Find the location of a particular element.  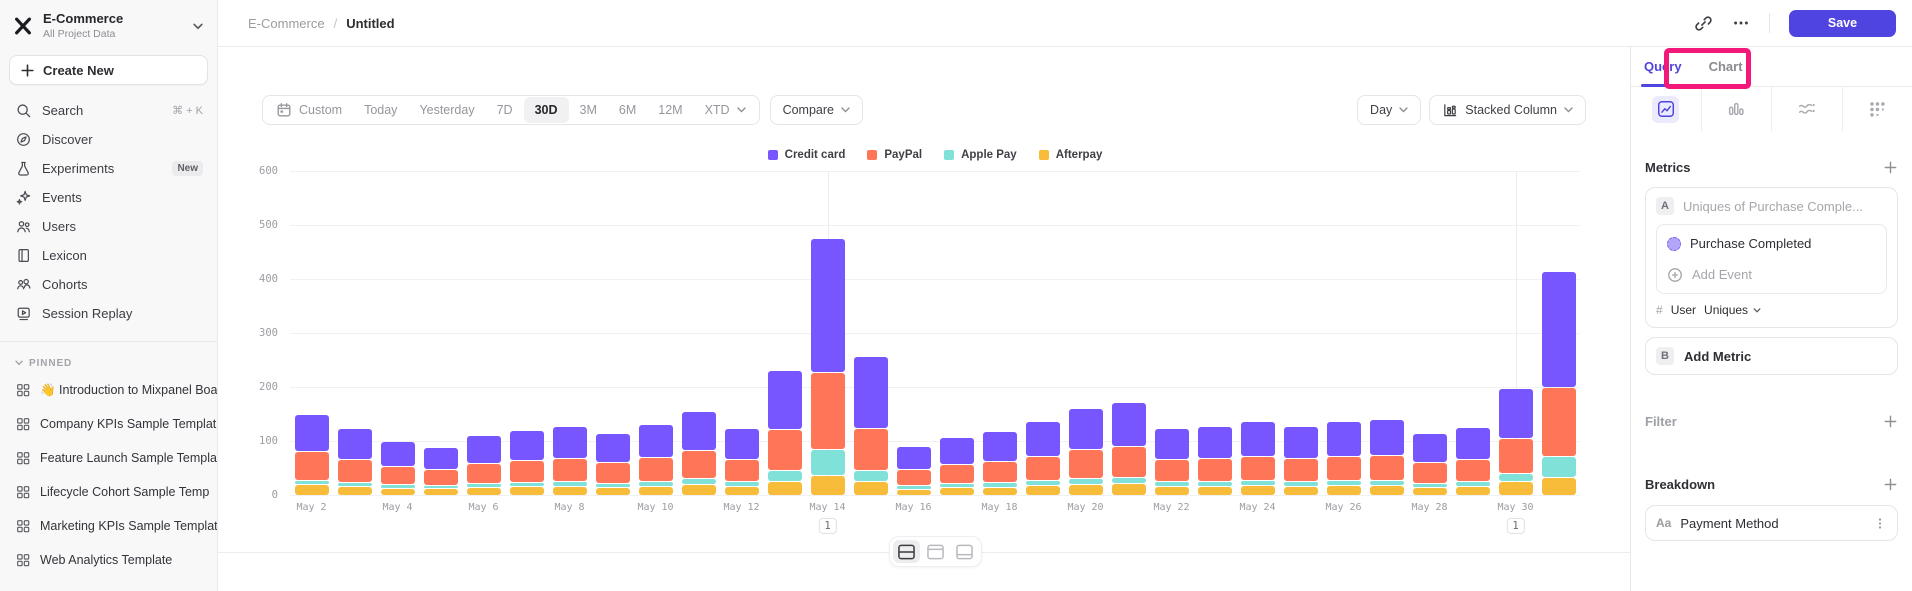

chart-type-dropdown: Stacked Column is located at coordinates (1507, 110).